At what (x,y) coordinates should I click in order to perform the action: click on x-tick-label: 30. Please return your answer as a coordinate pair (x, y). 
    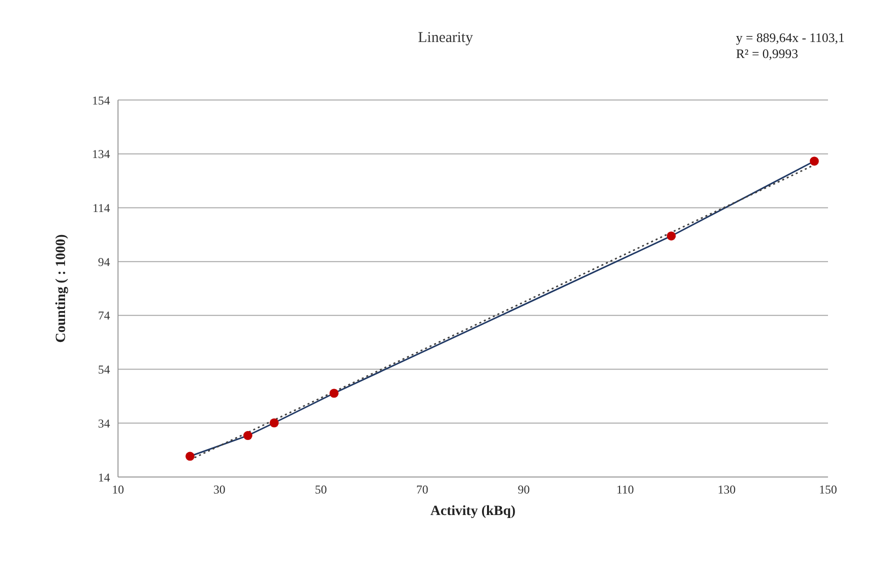
    Looking at the image, I should click on (219, 489).